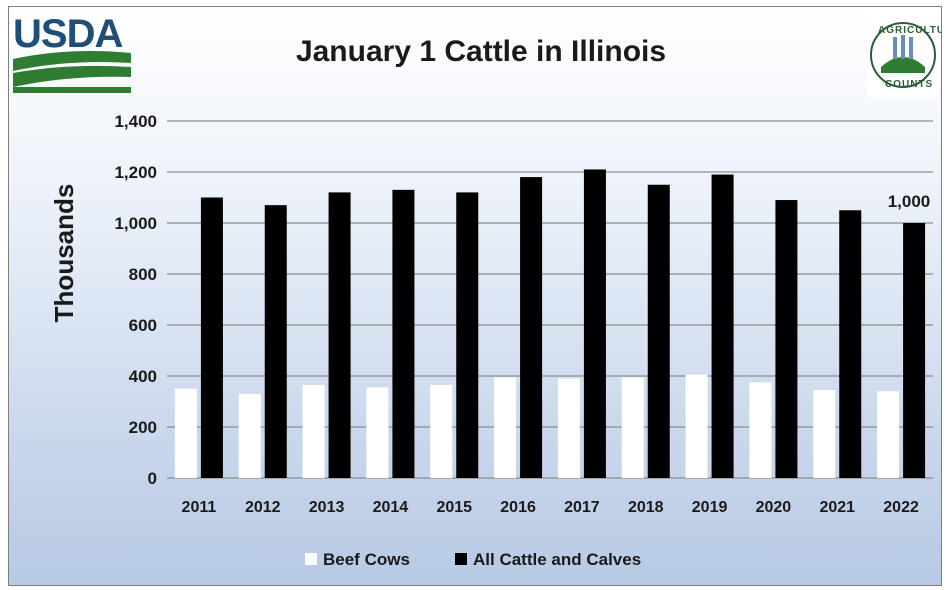  What do you see at coordinates (135, 300) in the screenshot?
I see `y-axis-ticks: 0 200 400 600 800 1,000 1,200 1,400` at bounding box center [135, 300].